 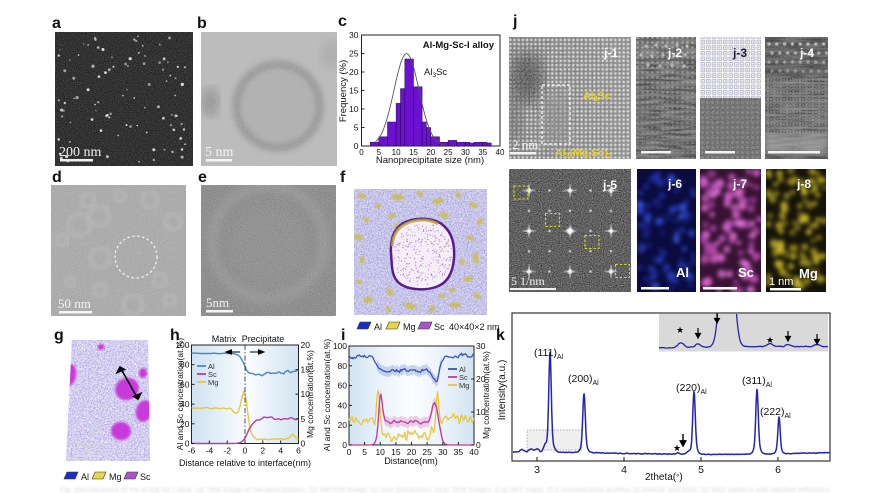 What do you see at coordinates (691, 389) in the screenshot?
I see `svg-text: (220)Al` at bounding box center [691, 389].